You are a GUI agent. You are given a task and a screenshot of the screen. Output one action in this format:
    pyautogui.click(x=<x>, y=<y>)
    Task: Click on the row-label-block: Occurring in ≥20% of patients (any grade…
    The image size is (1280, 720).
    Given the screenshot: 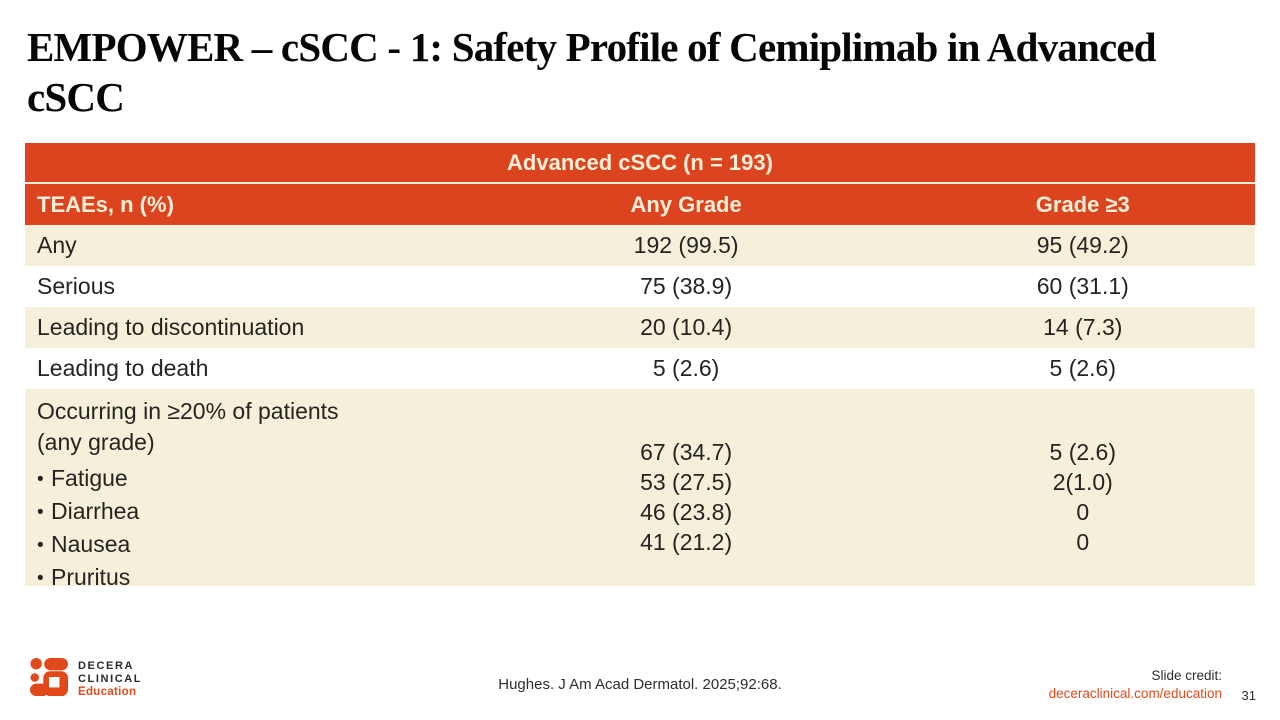 What is the action you would take?
    pyautogui.click(x=243, y=492)
    